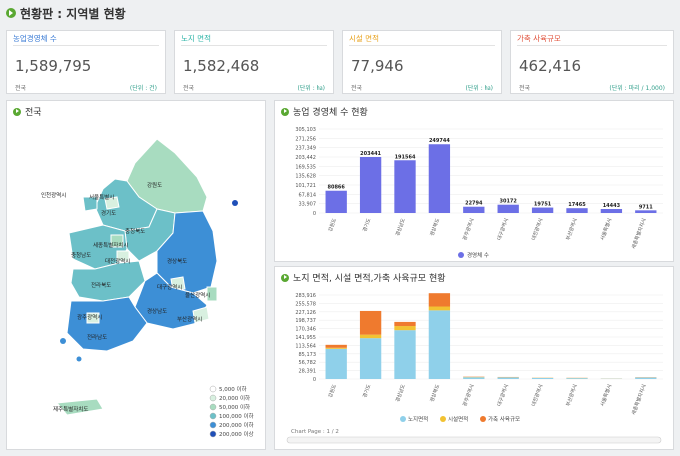  I want to click on region-seoul, so click(112, 203).